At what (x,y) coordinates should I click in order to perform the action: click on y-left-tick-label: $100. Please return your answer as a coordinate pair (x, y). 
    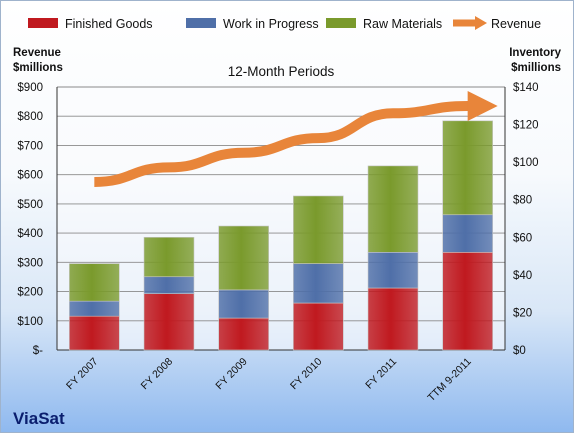
    Looking at the image, I should click on (30, 322).